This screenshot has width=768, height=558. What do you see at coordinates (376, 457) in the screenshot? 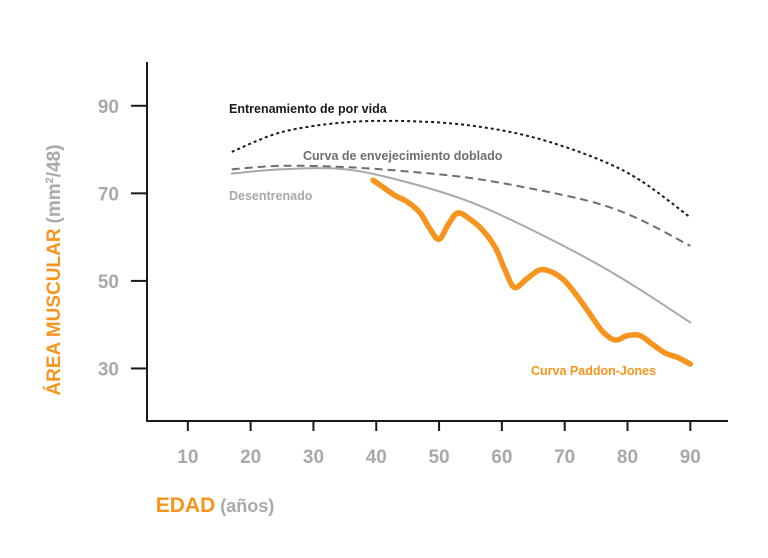
I see `x-tick-label: 40` at bounding box center [376, 457].